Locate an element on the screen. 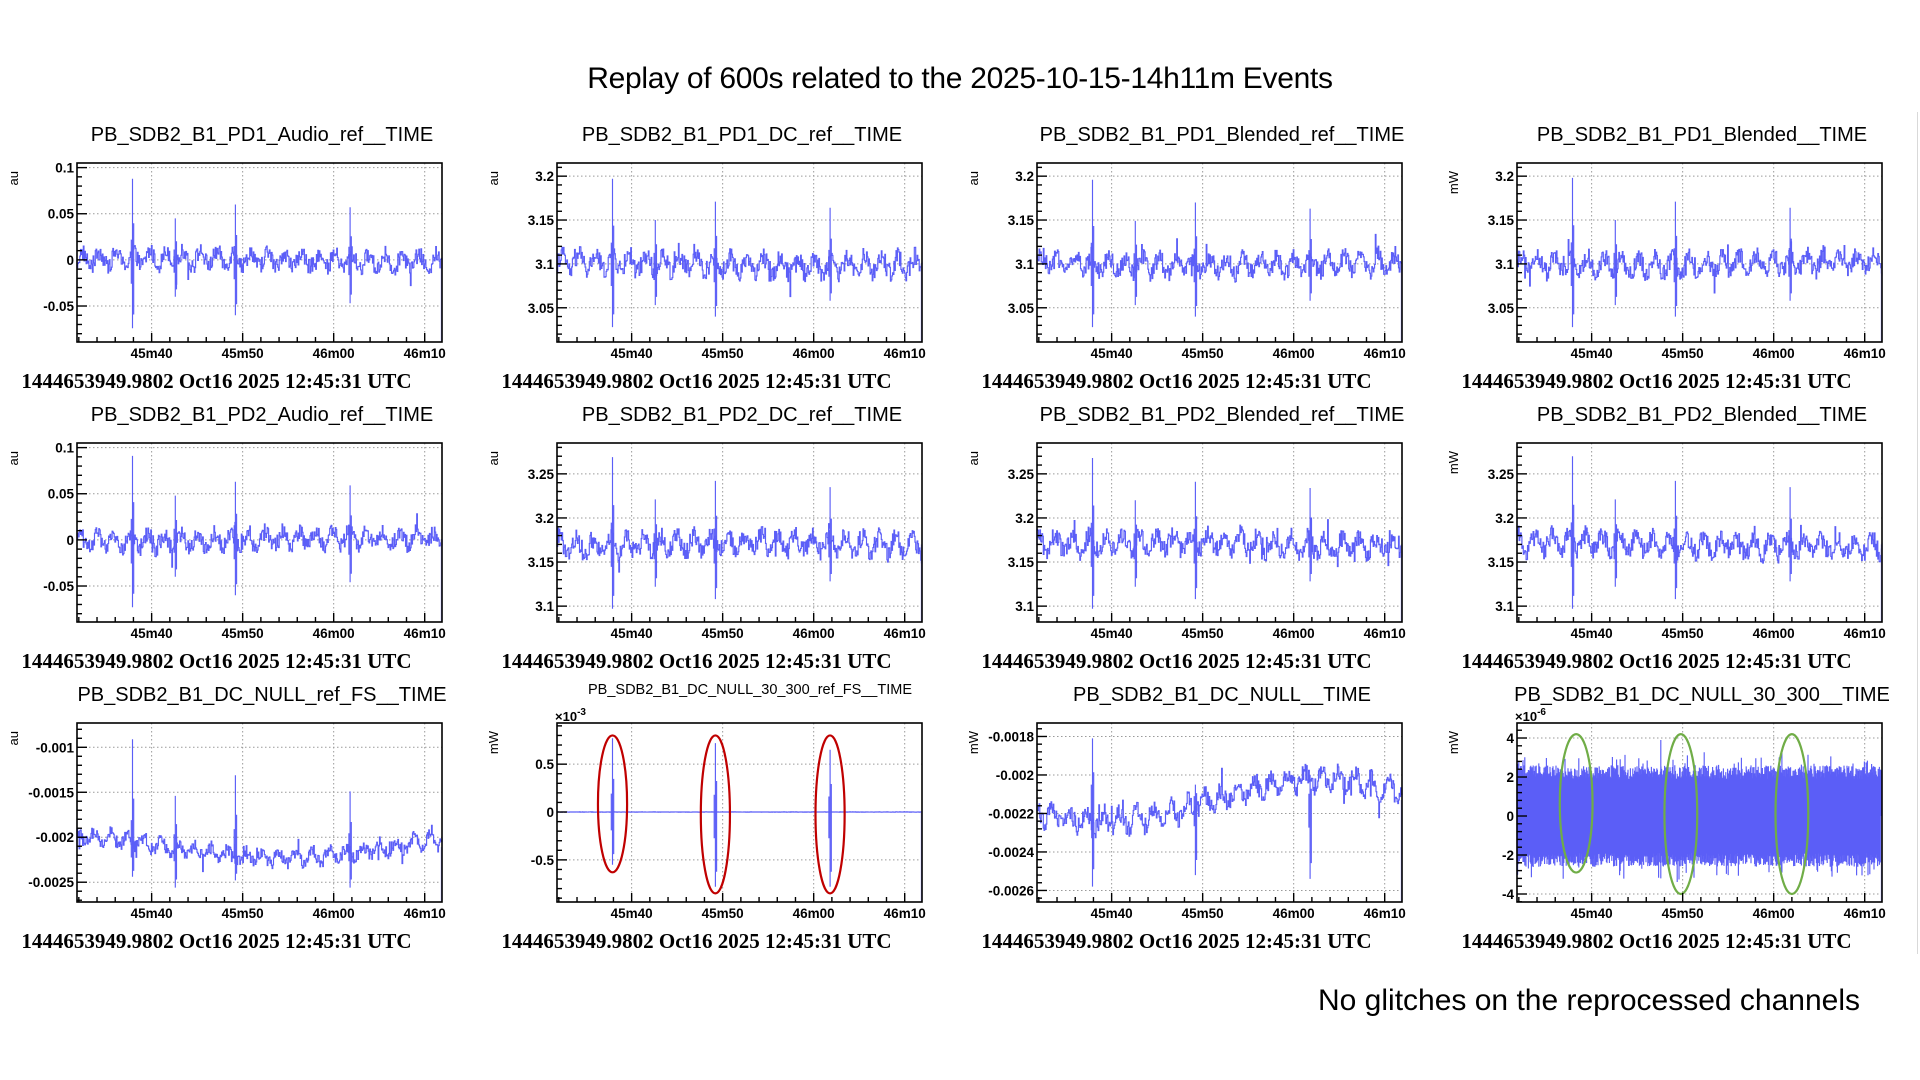 This screenshot has height=1080, width=1920. chart-title: PB_SDB2_B1_PD2_Blended__TIME is located at coordinates (1702, 415).